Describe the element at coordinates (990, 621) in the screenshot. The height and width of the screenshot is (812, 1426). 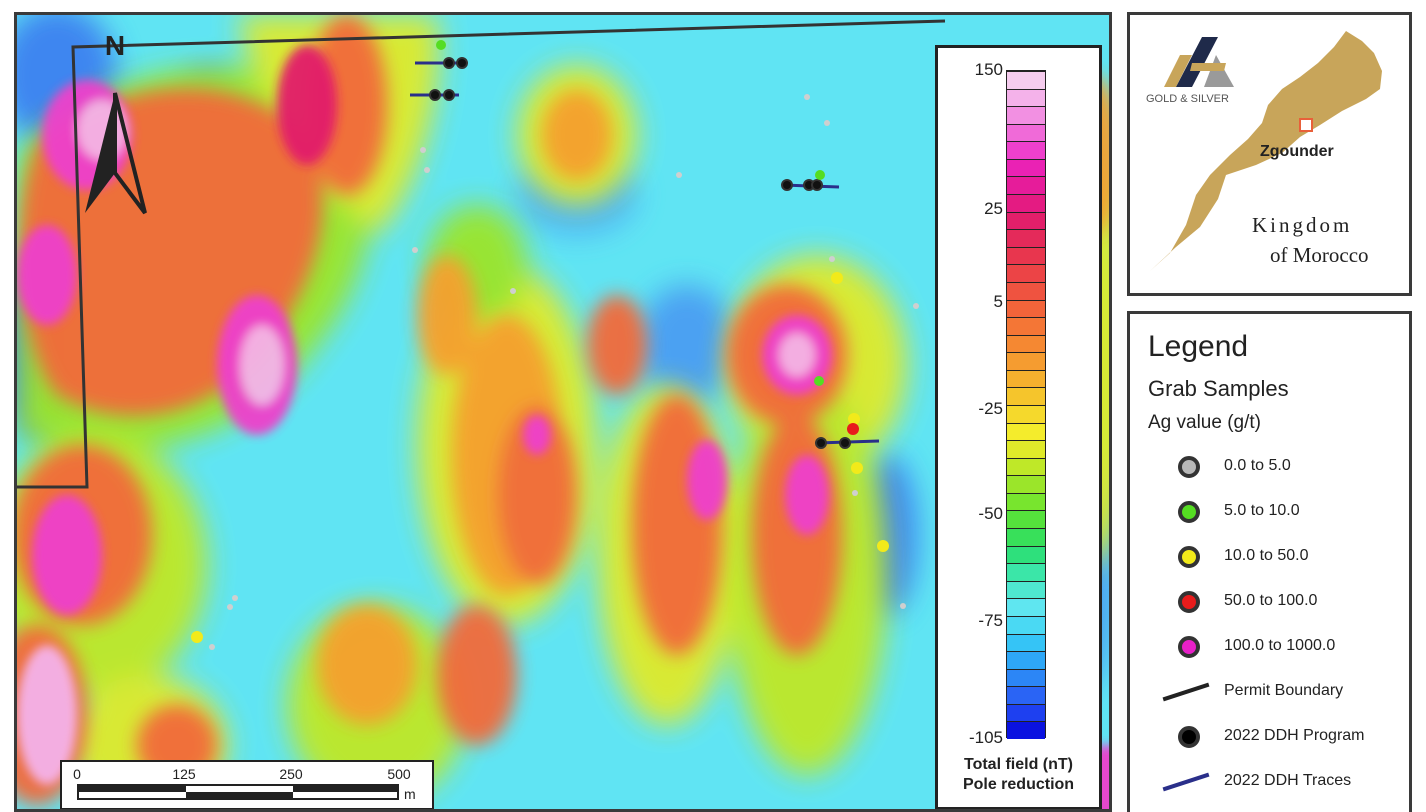
I see `colorbar-tick-label: -75` at that location.